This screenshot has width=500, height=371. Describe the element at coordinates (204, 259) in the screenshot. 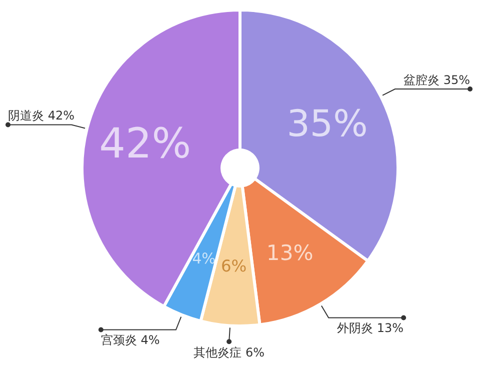

I see `data-label: 4%` at that location.